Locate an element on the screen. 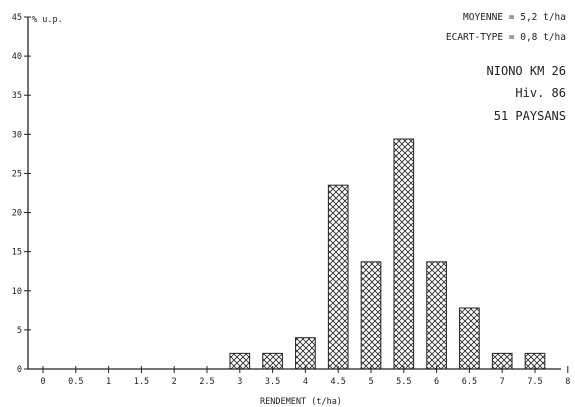 The width and height of the screenshot is (575, 407). x-tick-label: 5 is located at coordinates (370, 382).